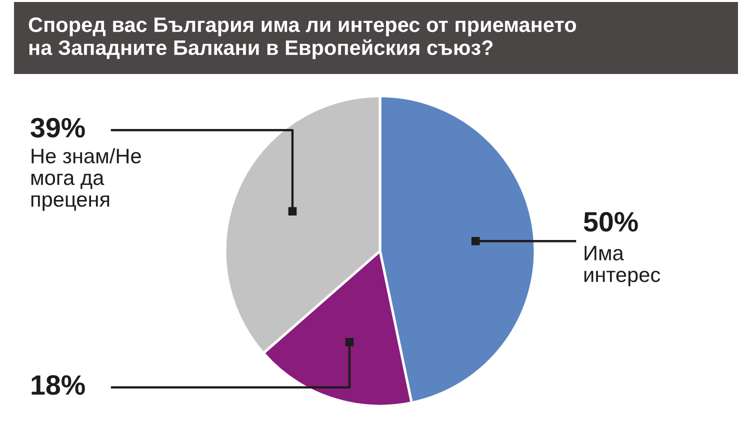 This screenshot has width=752, height=423. I want to click on slice-label: Има интерес, so click(622, 266).